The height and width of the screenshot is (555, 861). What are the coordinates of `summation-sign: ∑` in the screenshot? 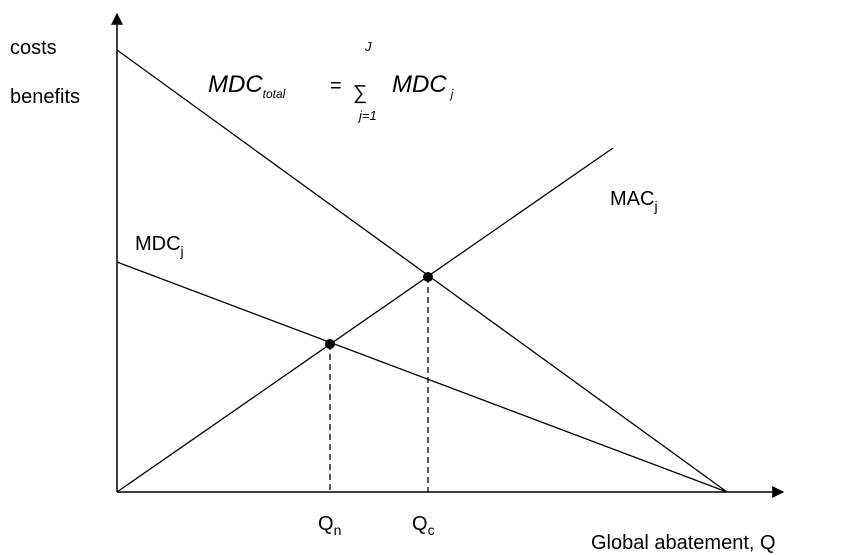 It's located at (360, 93).